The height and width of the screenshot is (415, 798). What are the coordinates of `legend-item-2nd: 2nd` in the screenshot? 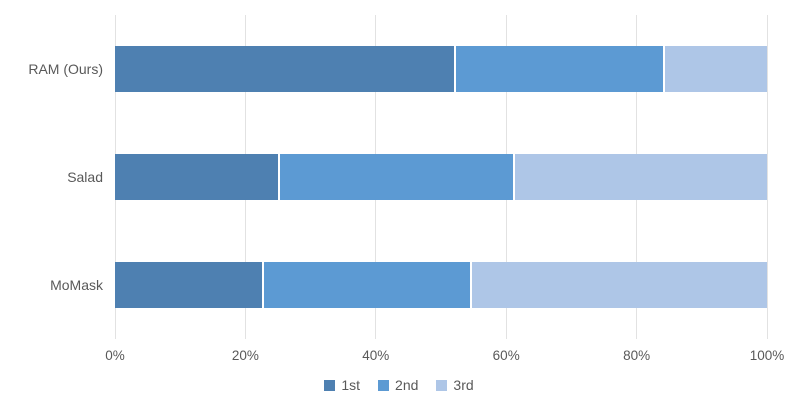 It's located at (398, 385).